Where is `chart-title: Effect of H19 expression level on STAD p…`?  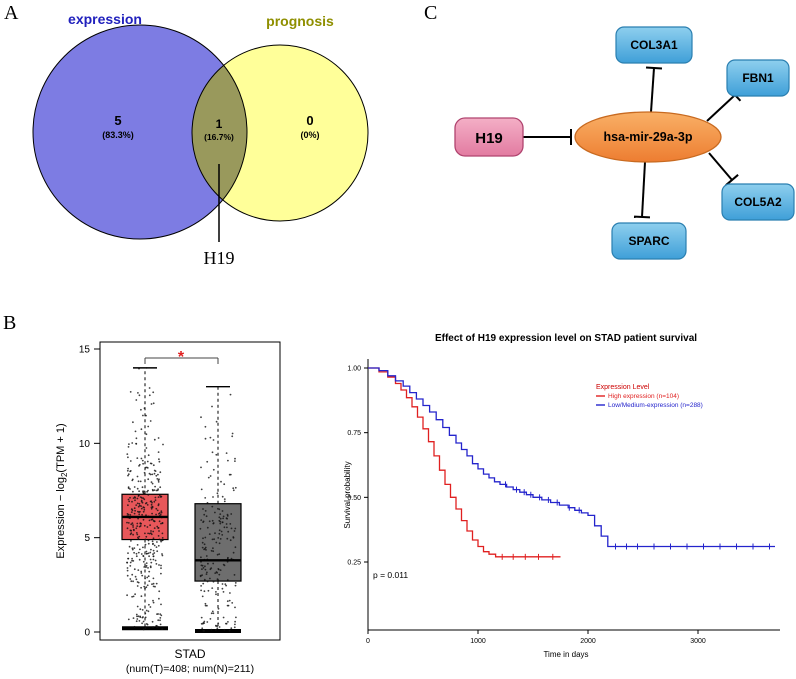 chart-title: Effect of H19 expression level on STAD p… is located at coordinates (566, 338).